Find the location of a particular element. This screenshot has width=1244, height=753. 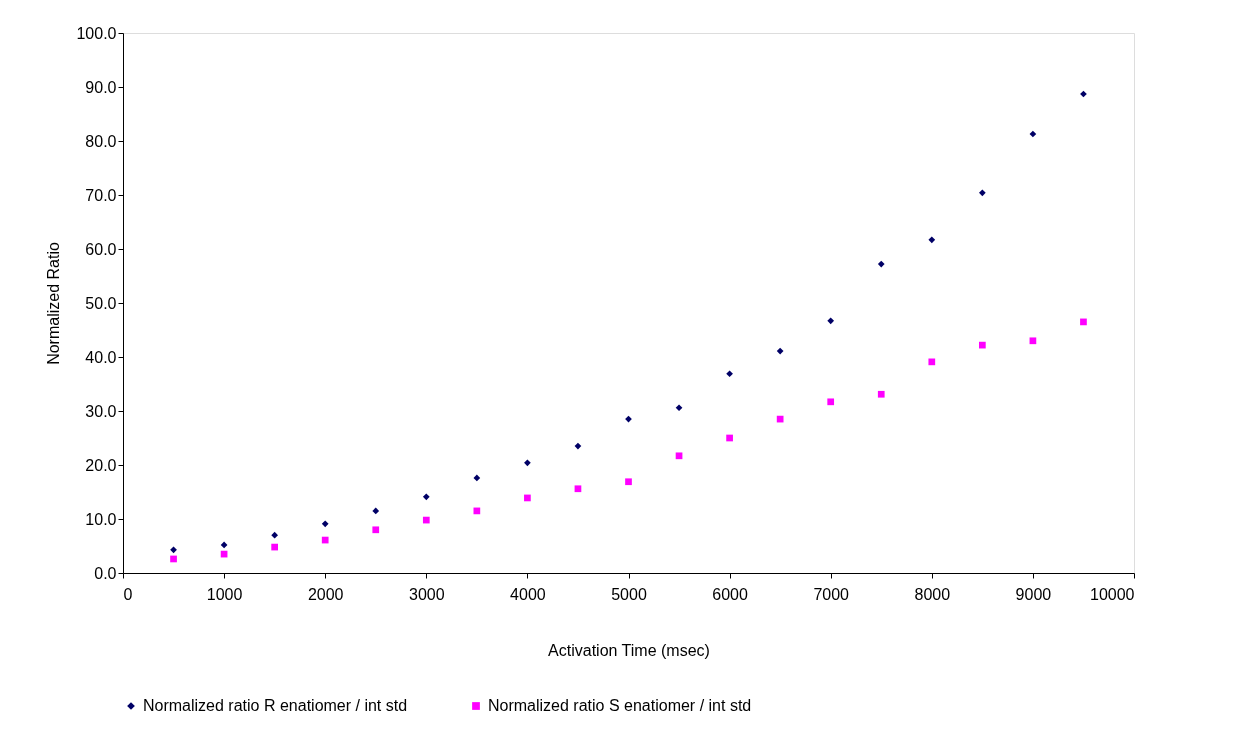

x-tick-label: 10000 is located at coordinates (1112, 594).